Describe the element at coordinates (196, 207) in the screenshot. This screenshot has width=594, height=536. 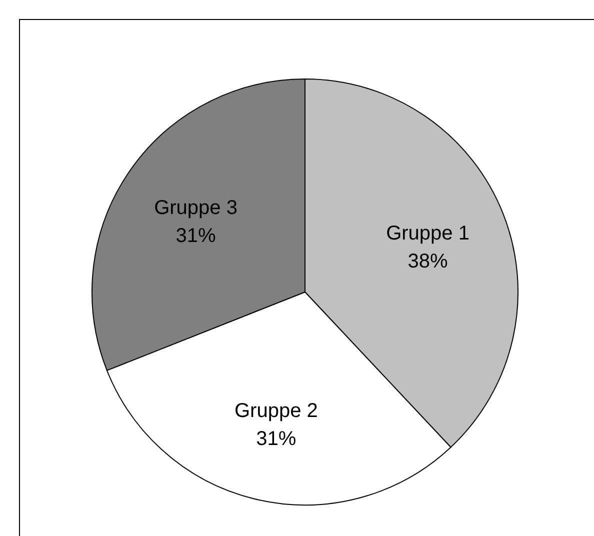
I see `slice-label: Gruppe 3` at that location.